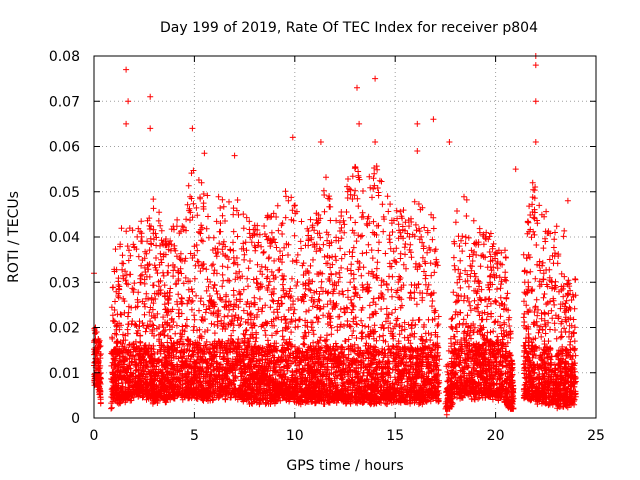  I want to click on x-tick-label: 20, so click(496, 436).